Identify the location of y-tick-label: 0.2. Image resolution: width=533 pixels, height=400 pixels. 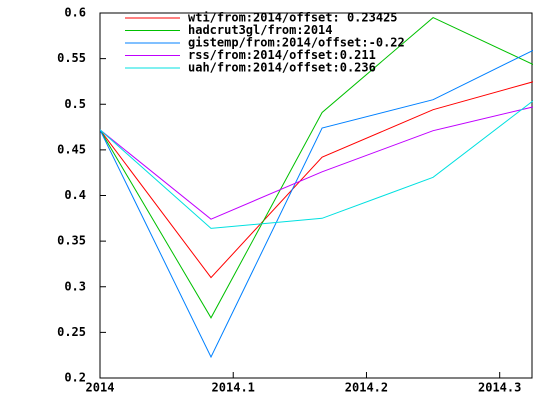
(75, 378).